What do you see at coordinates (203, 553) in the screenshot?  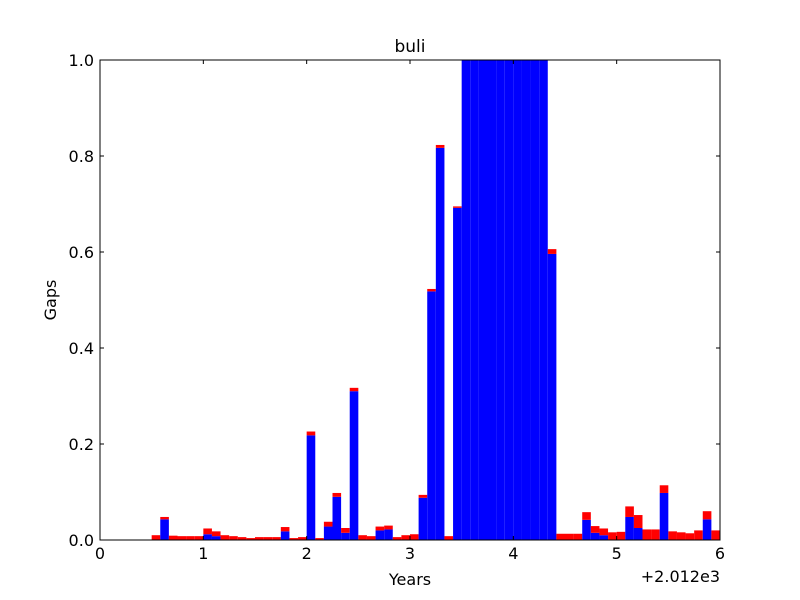 I see `x-tick-label: 1` at bounding box center [203, 553].